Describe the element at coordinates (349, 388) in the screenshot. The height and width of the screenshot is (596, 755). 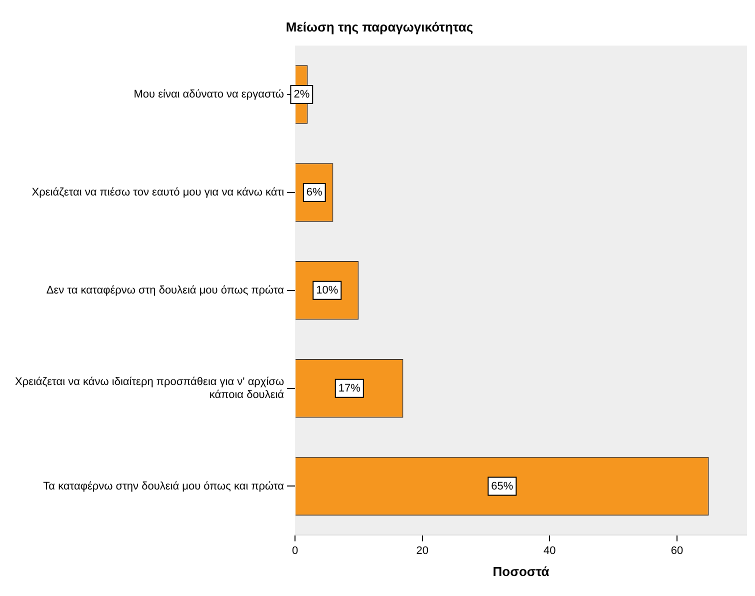
I see `data-label: 17%` at that location.